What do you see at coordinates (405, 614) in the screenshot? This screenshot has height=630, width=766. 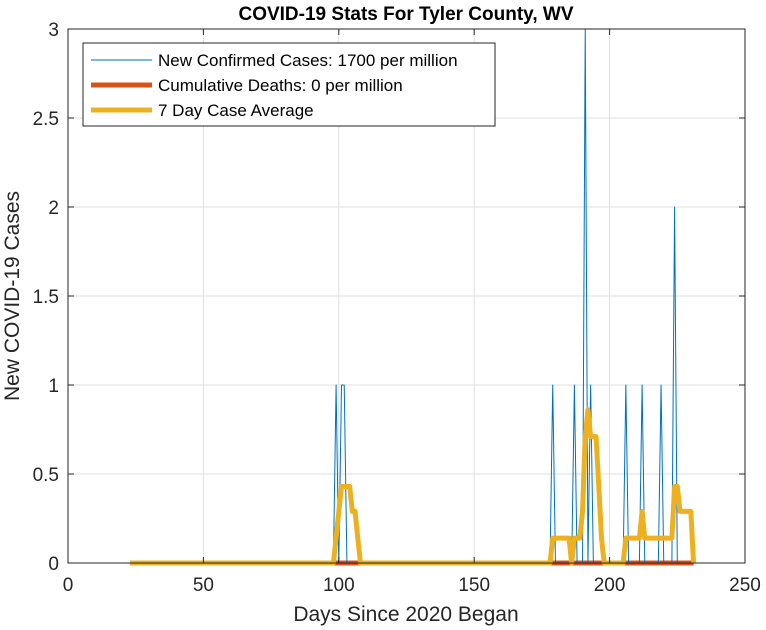 I see `x-axis-label: Days Since 2020 Began` at bounding box center [405, 614].